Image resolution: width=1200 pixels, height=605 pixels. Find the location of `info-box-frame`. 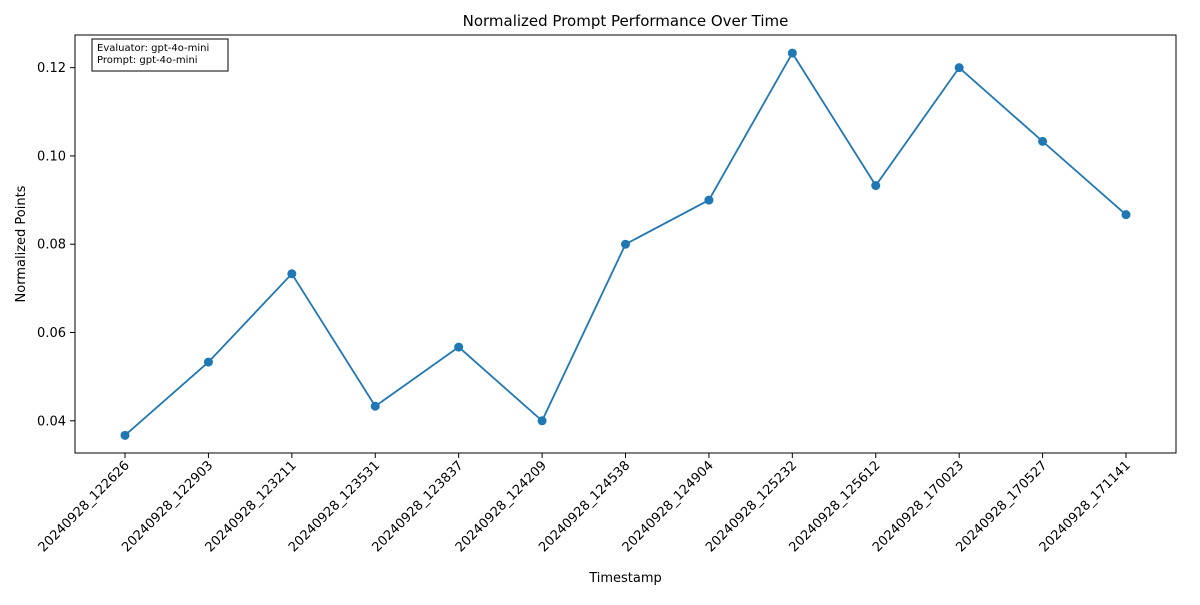

info-box-frame is located at coordinates (160, 55).